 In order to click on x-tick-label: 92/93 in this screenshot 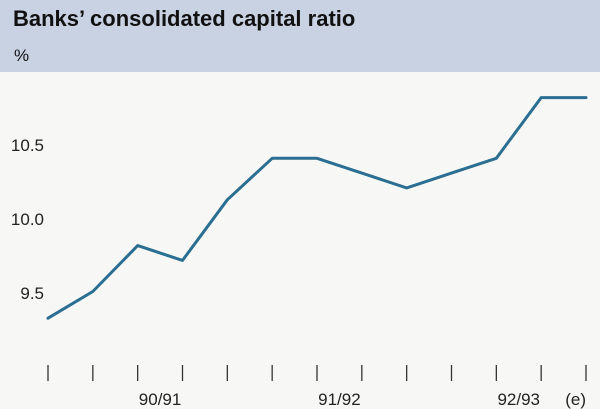, I will do `click(518, 399)`.